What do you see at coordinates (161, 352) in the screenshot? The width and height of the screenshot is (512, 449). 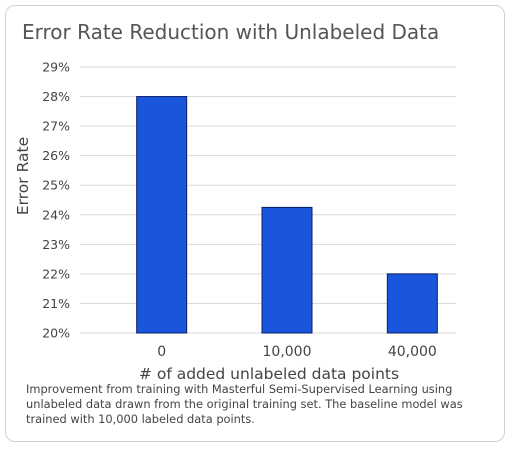 I see `x-tick-label: 0` at bounding box center [161, 352].